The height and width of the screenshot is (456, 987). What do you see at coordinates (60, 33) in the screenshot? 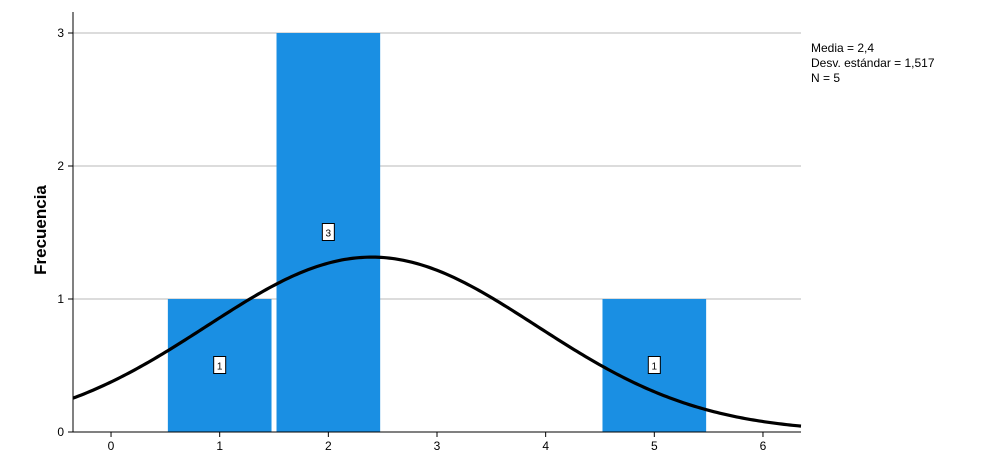
I see `y-tick-label: 3` at bounding box center [60, 33].